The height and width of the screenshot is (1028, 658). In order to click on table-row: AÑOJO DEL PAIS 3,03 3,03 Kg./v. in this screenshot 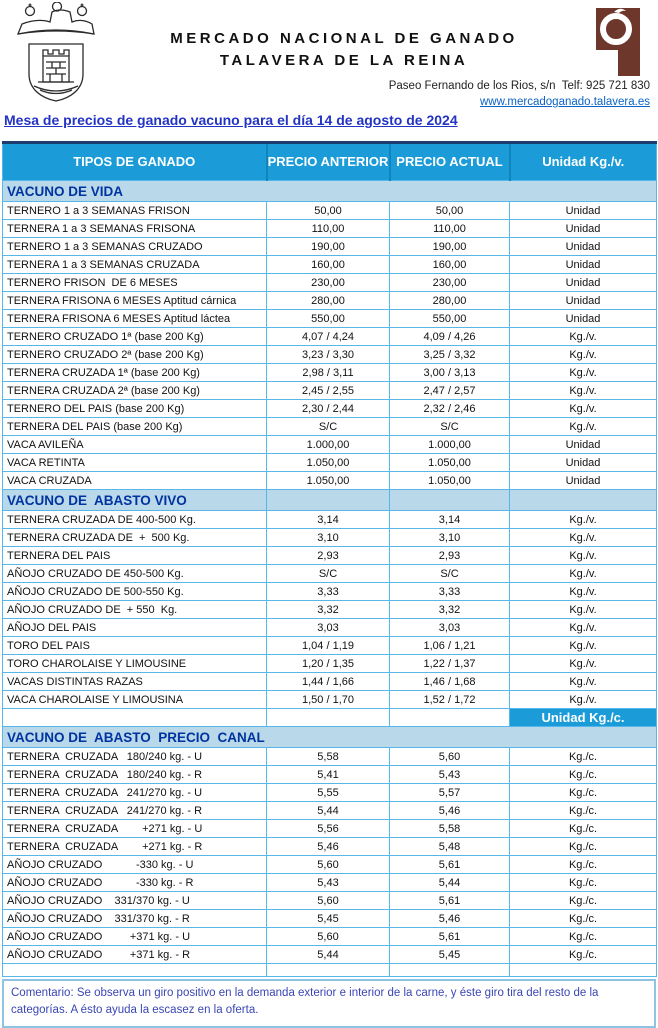, I will do `click(329, 627)`.